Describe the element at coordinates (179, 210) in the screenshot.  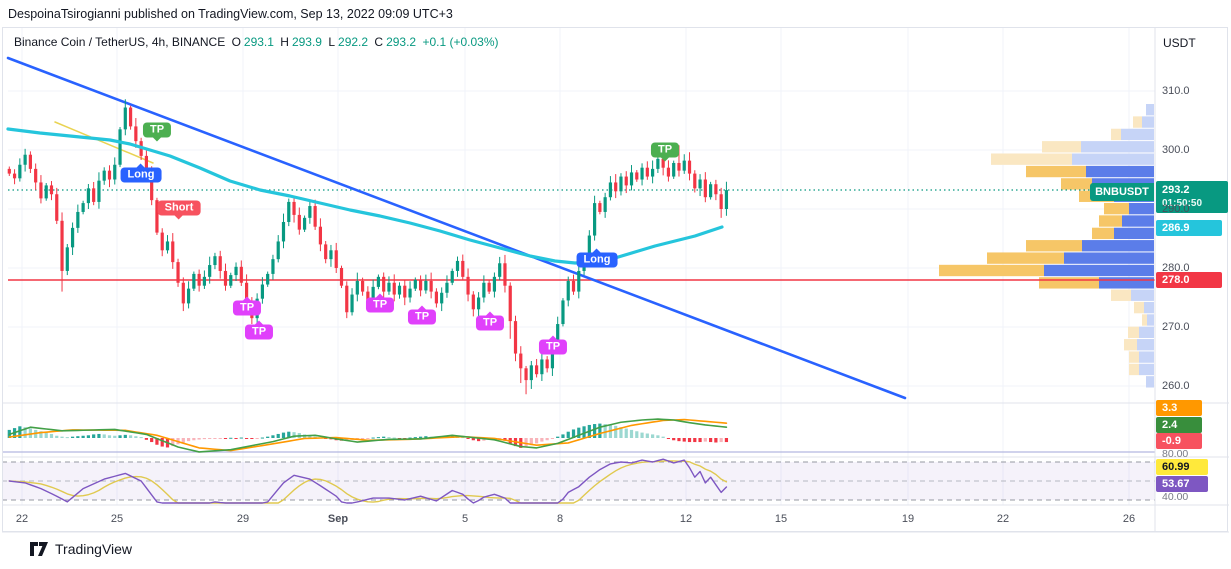
I see `trade-label-short: Short` at that location.